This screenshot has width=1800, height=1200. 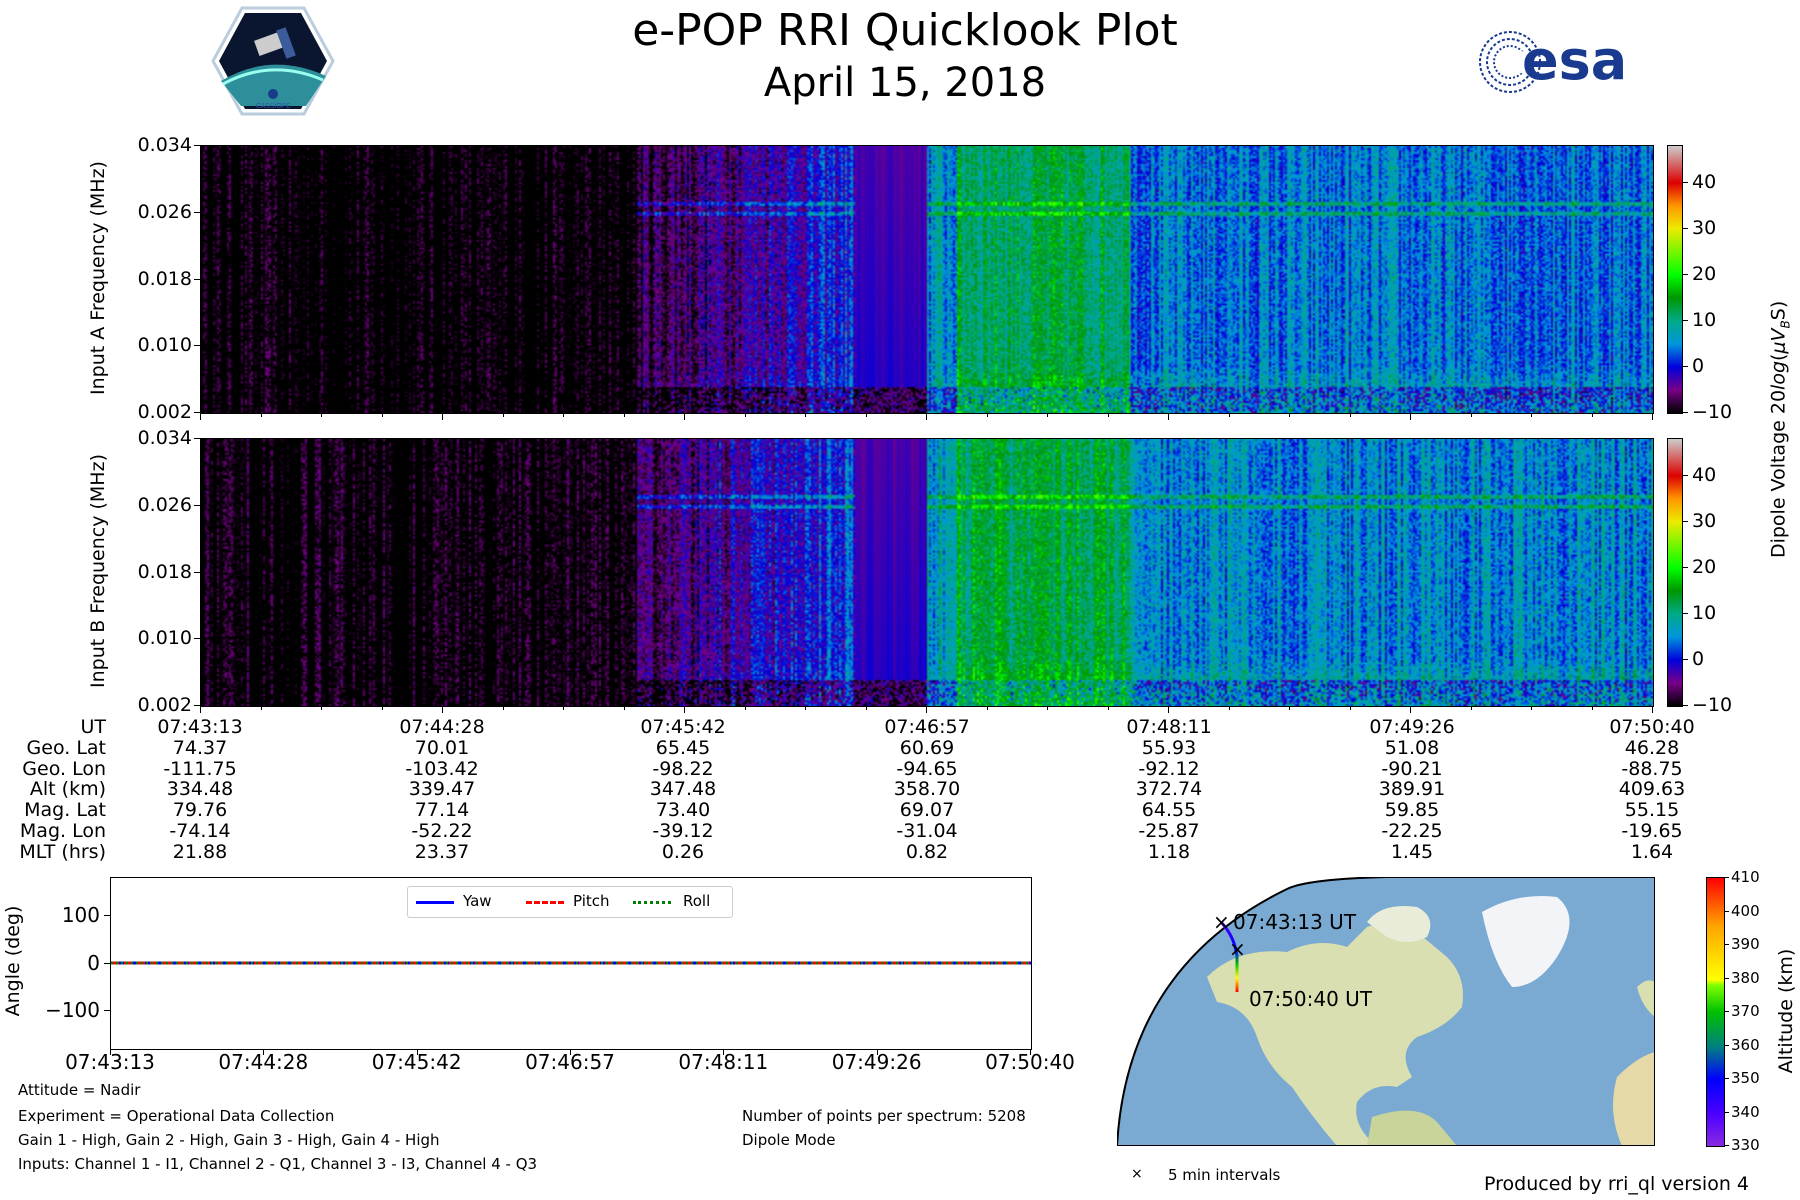 I want to click on attitude-plot: Yaw Pitch Roll, so click(x=571, y=963).